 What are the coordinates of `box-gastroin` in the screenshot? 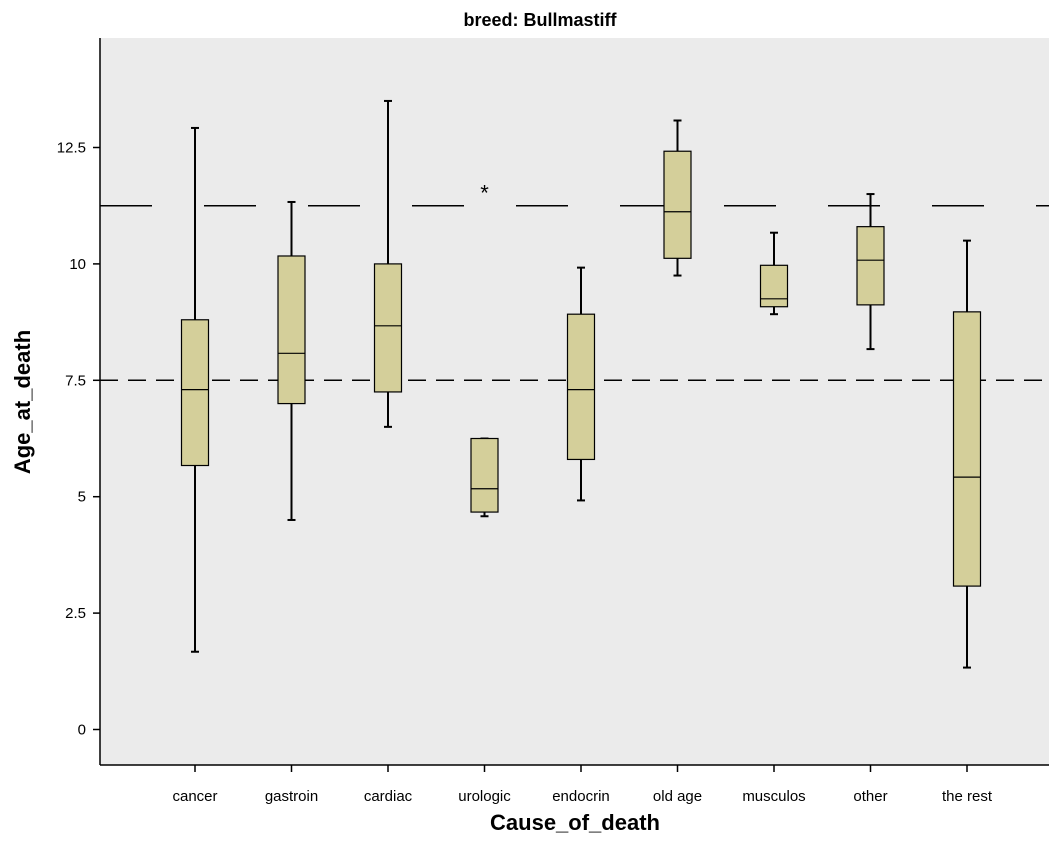 It's located at (291, 360).